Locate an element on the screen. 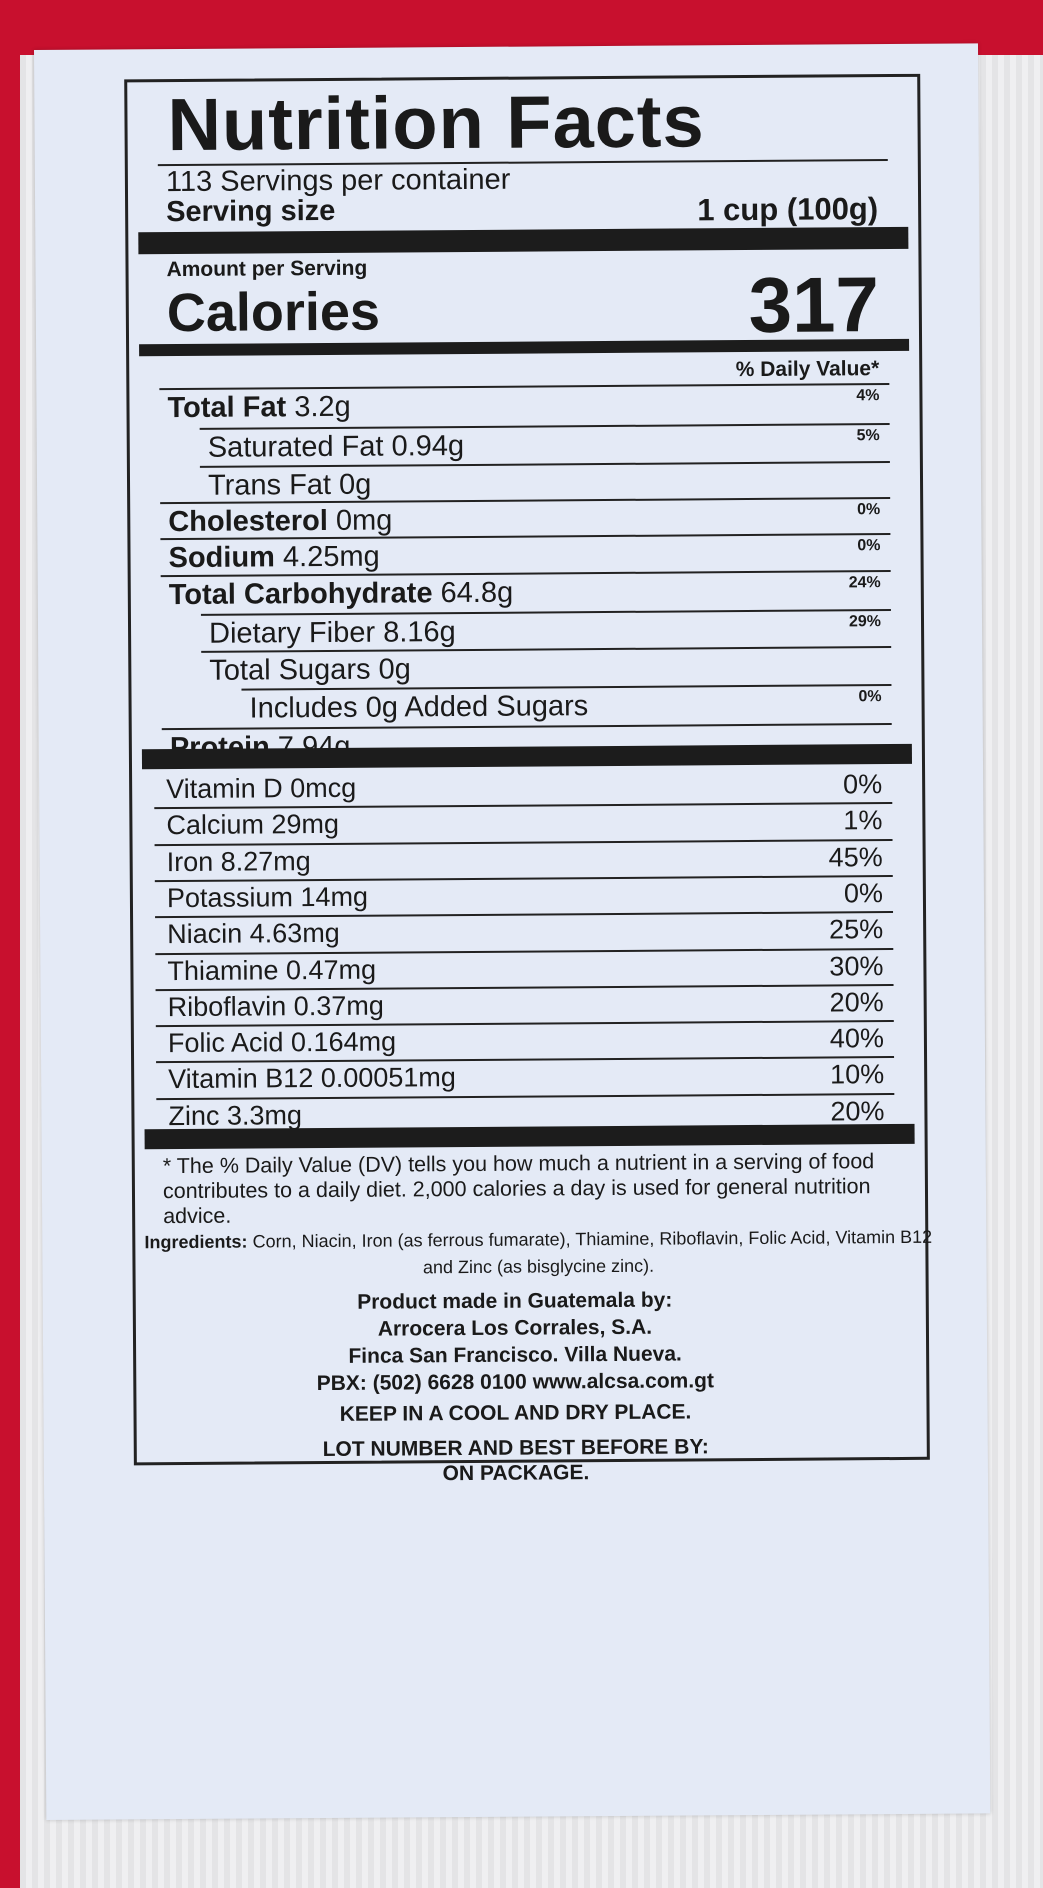 The width and height of the screenshot is (1043, 1888). vitamin-daily-value: 45% is located at coordinates (855, 857).